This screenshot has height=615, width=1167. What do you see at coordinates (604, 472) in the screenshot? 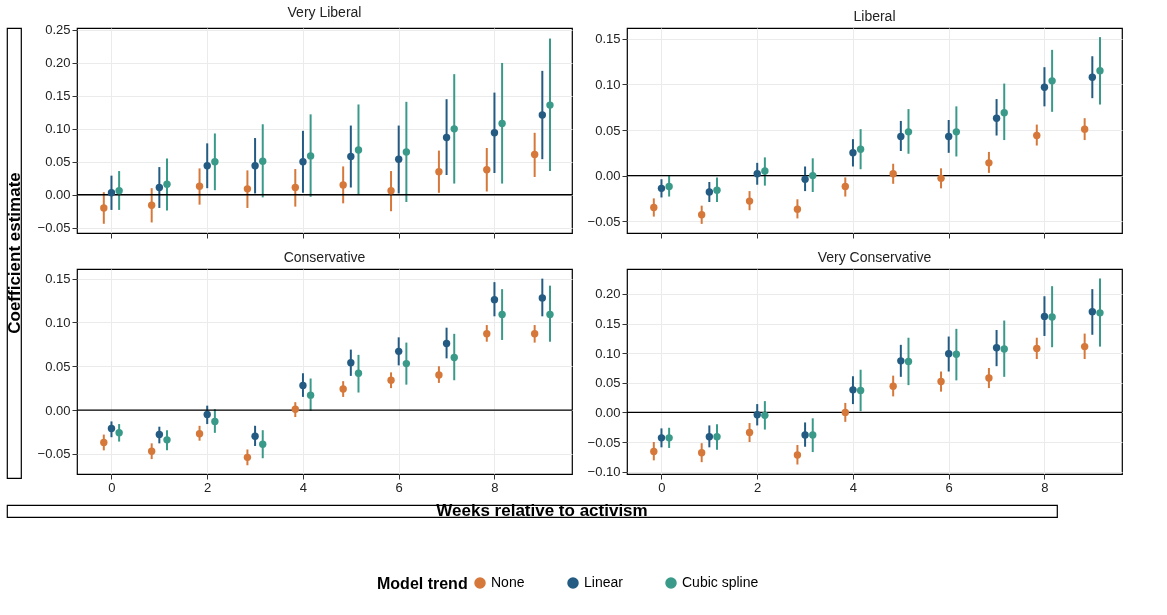
I see `y-tick-label: −0.10` at bounding box center [604, 472].